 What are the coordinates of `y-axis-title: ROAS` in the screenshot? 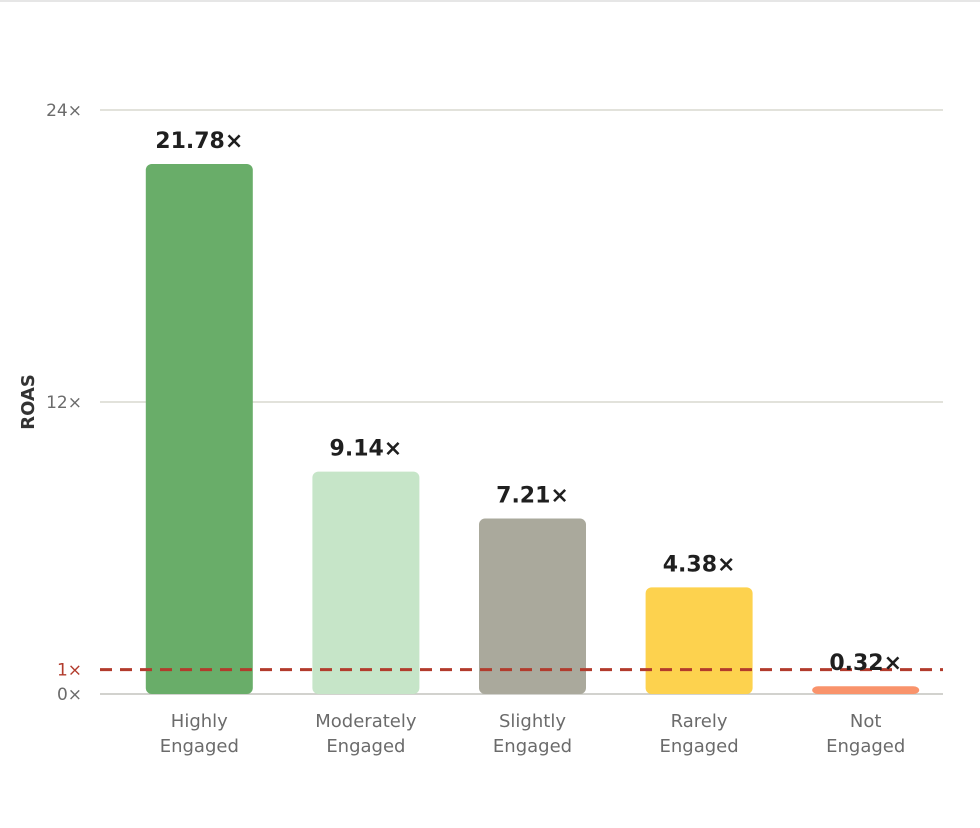 It's located at (28, 402).